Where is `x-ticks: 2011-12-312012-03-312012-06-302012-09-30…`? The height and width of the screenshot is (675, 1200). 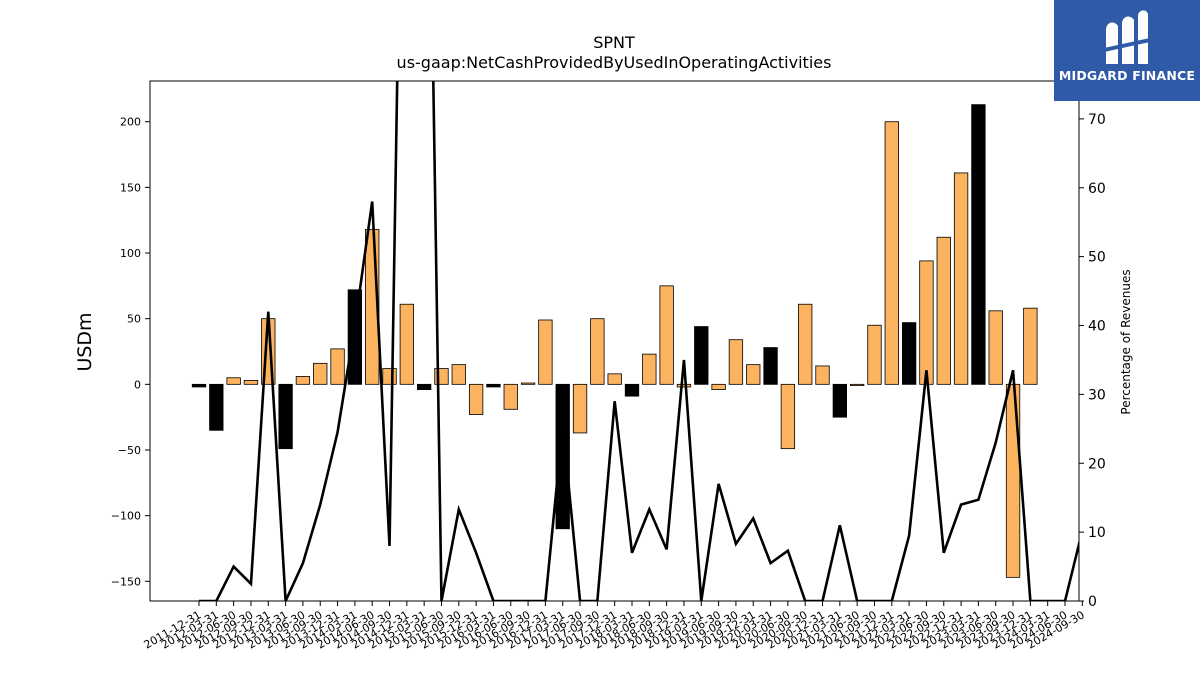 x-ticks: 2011-12-312012-03-312012-06-302012-09-30… is located at coordinates (614, 626).